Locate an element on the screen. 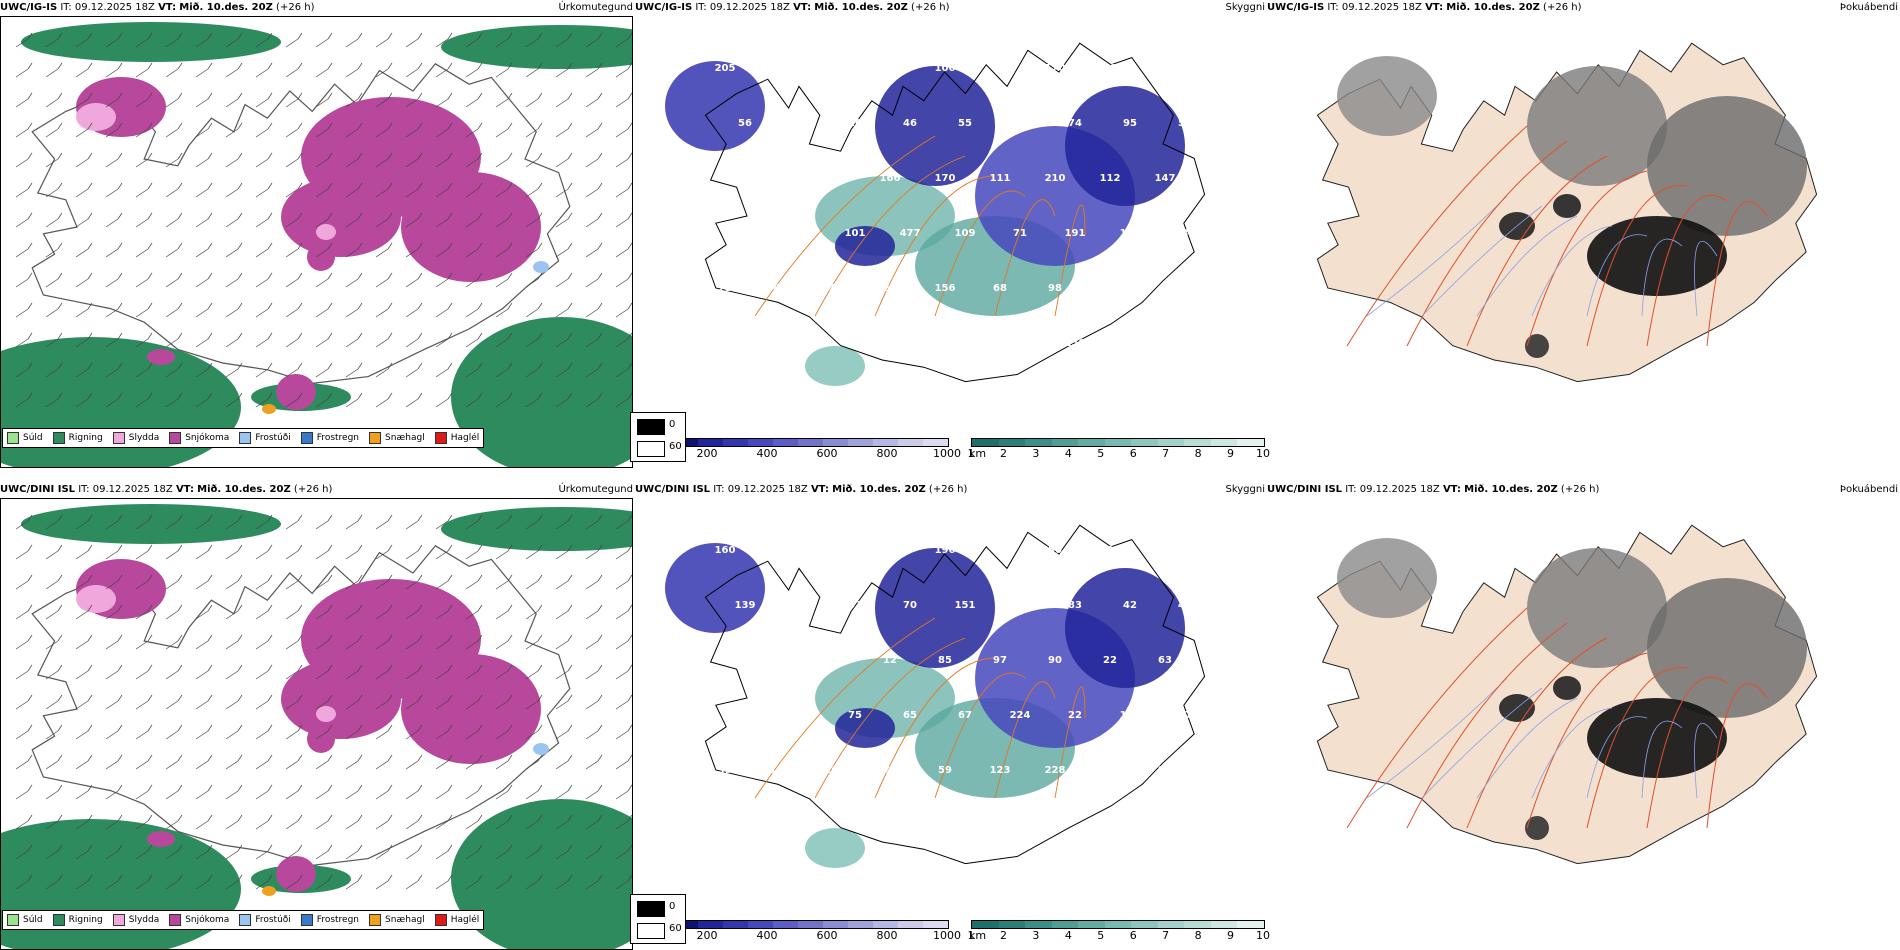 The image size is (1900, 950). legend-item: Haglél is located at coordinates (457, 438).